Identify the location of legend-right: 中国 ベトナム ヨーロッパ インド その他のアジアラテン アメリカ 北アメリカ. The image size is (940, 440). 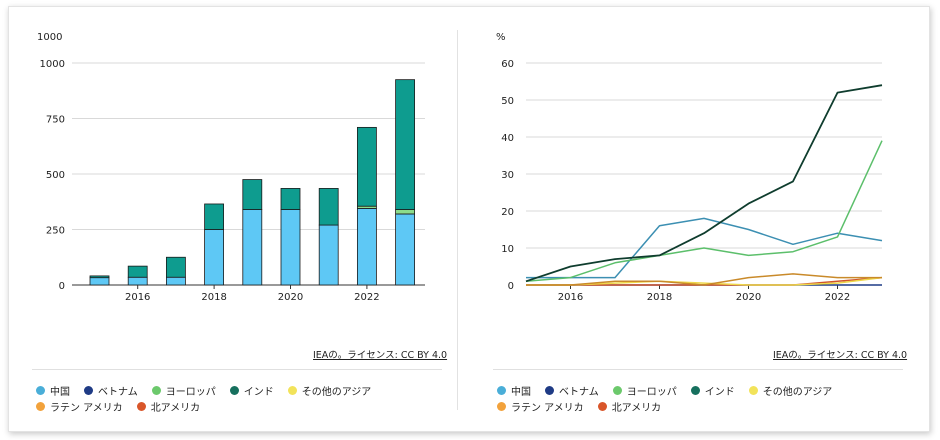
(671, 398).